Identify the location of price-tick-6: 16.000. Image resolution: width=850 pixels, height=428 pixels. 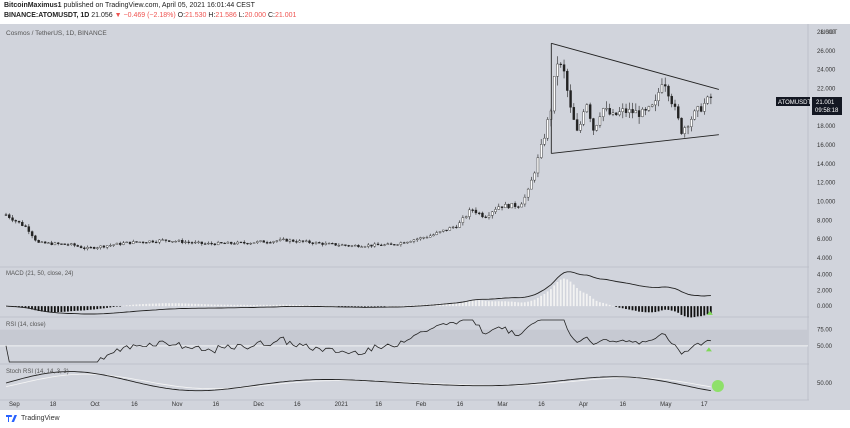
(826, 146).